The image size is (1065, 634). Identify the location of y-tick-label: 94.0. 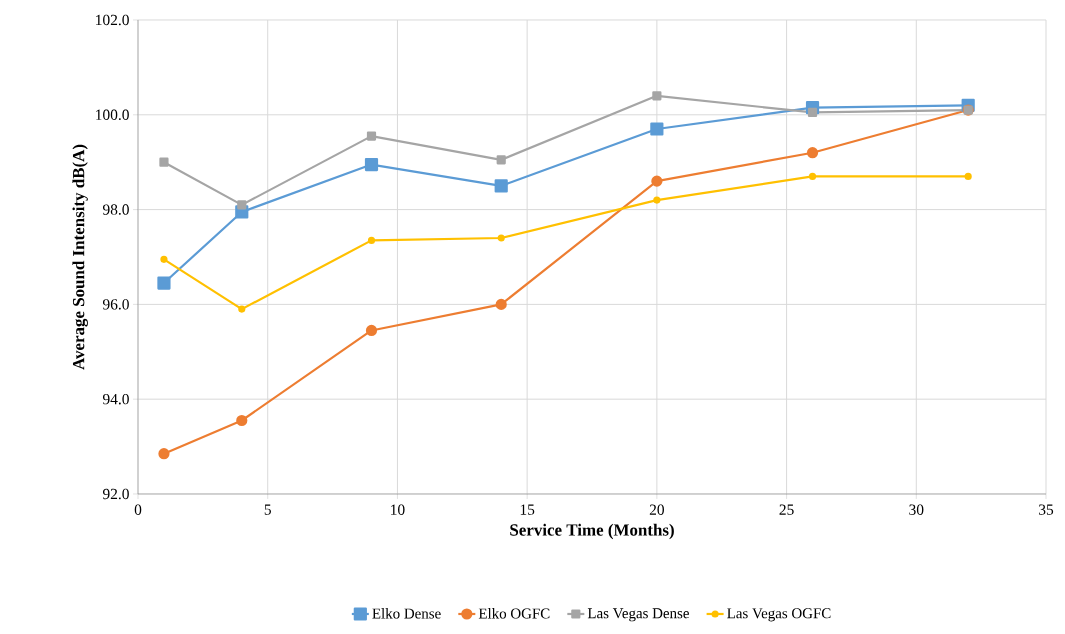
(115, 399).